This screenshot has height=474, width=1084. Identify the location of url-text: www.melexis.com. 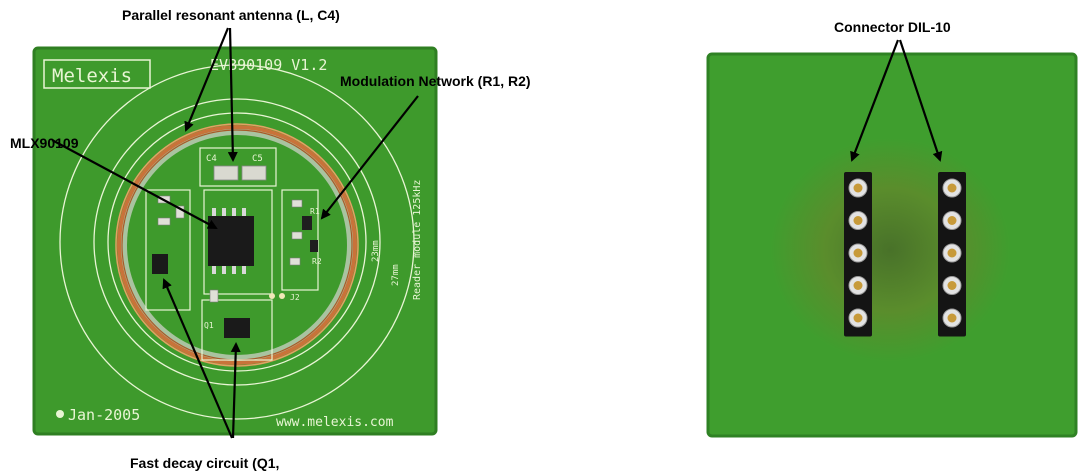
(335, 422).